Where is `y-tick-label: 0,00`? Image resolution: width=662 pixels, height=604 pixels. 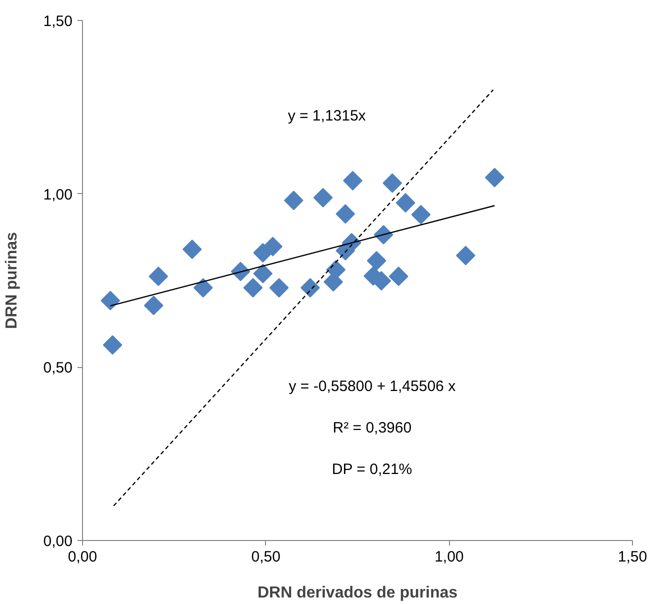 y-tick-label: 0,00 is located at coordinates (58, 541).